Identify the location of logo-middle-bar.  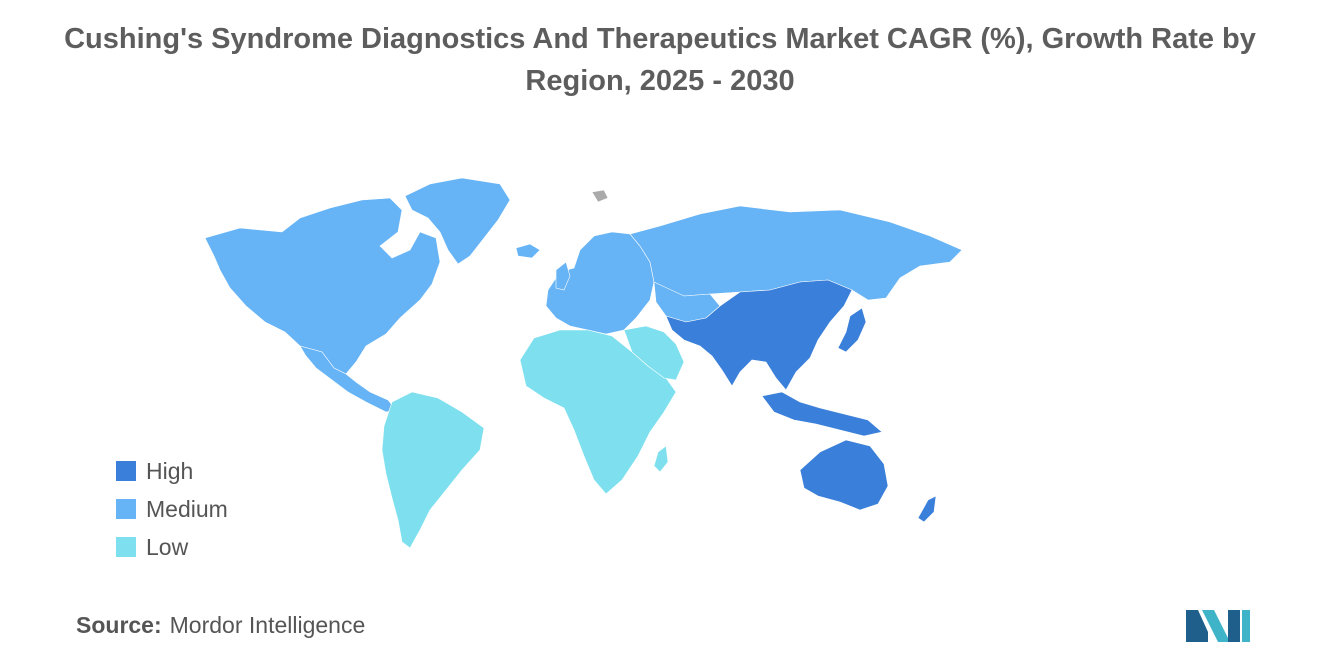
(1216, 626).